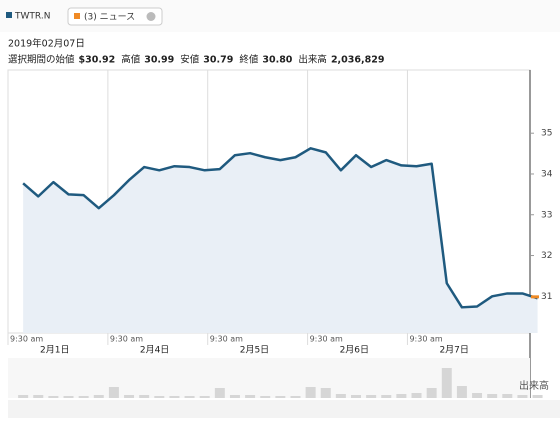  What do you see at coordinates (358, 60) in the screenshot?
I see `field-value: 2,036,829` at bounding box center [358, 60].